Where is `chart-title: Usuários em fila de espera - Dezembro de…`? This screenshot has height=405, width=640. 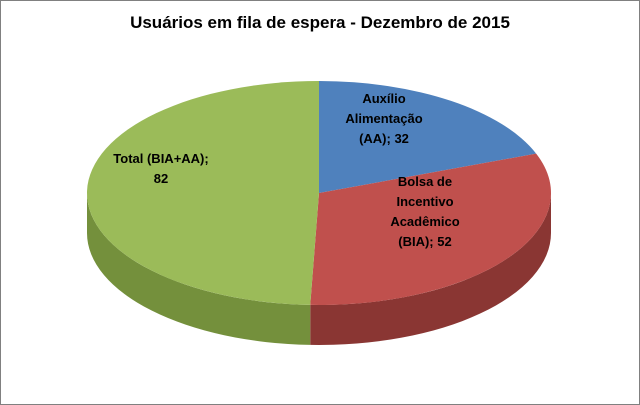
chart-title: Usuários em fila de espera - Dezembro de… is located at coordinates (320, 22).